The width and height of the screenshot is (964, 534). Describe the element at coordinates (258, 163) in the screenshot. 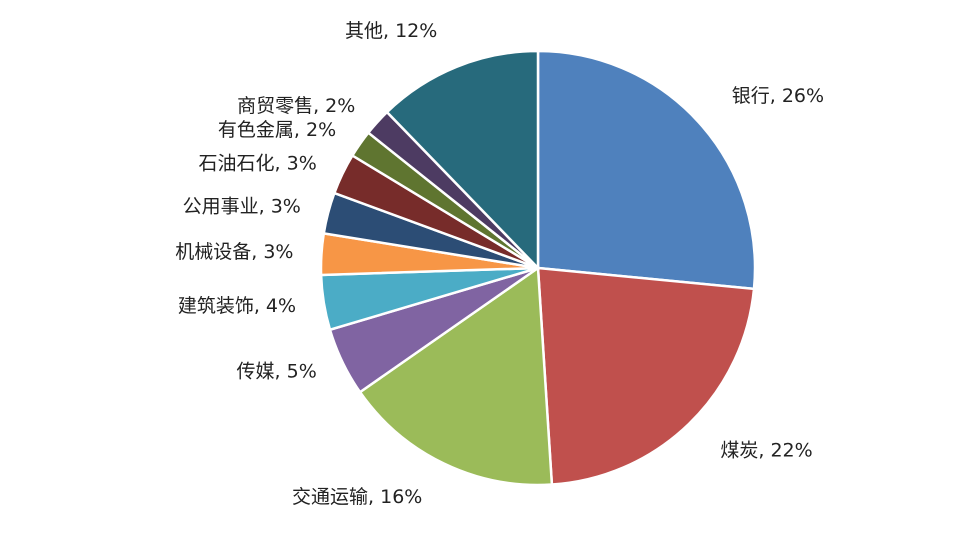

I see `data-label: 石油石化, 3%` at that location.